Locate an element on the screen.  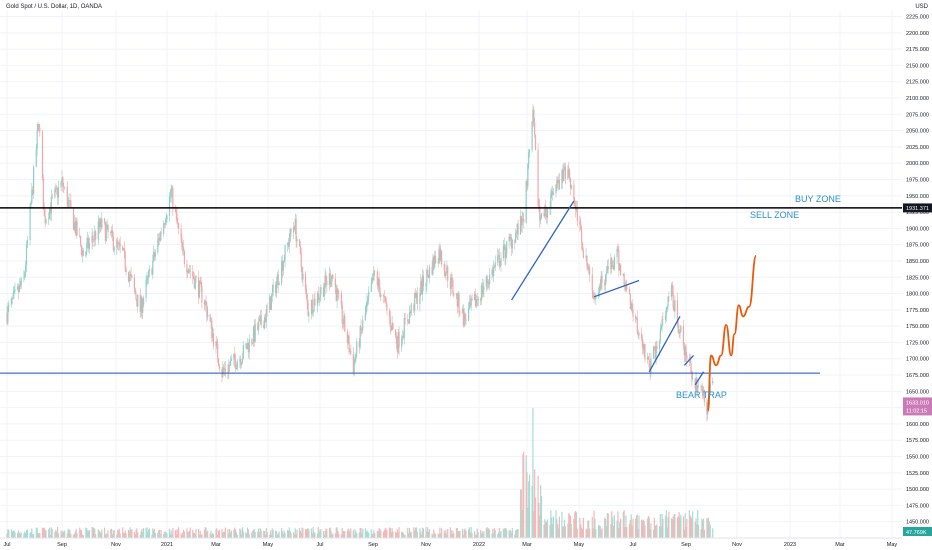
chart-title: Gold Spot / U.S. Dollar, 1D, OANDA is located at coordinates (54, 7).